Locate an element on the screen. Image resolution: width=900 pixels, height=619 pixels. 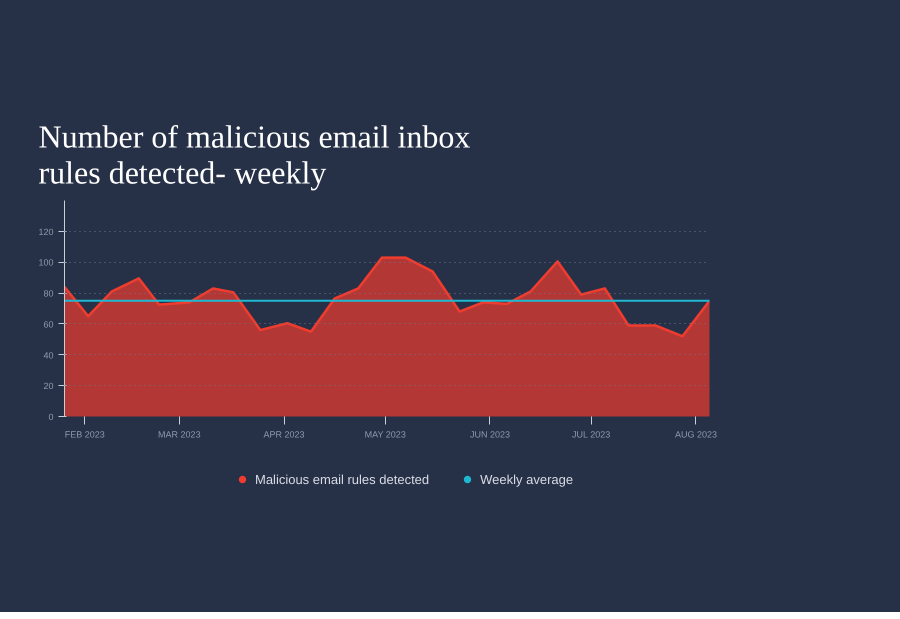
legend-label: Weekly average is located at coordinates (527, 479).